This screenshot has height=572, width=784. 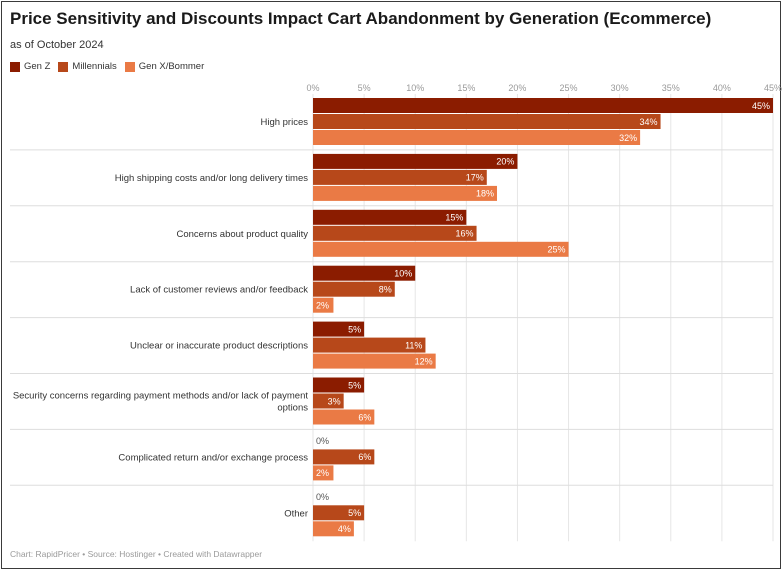 What do you see at coordinates (129, 66) in the screenshot?
I see `legend-swatch-gen-x-boomer` at bounding box center [129, 66].